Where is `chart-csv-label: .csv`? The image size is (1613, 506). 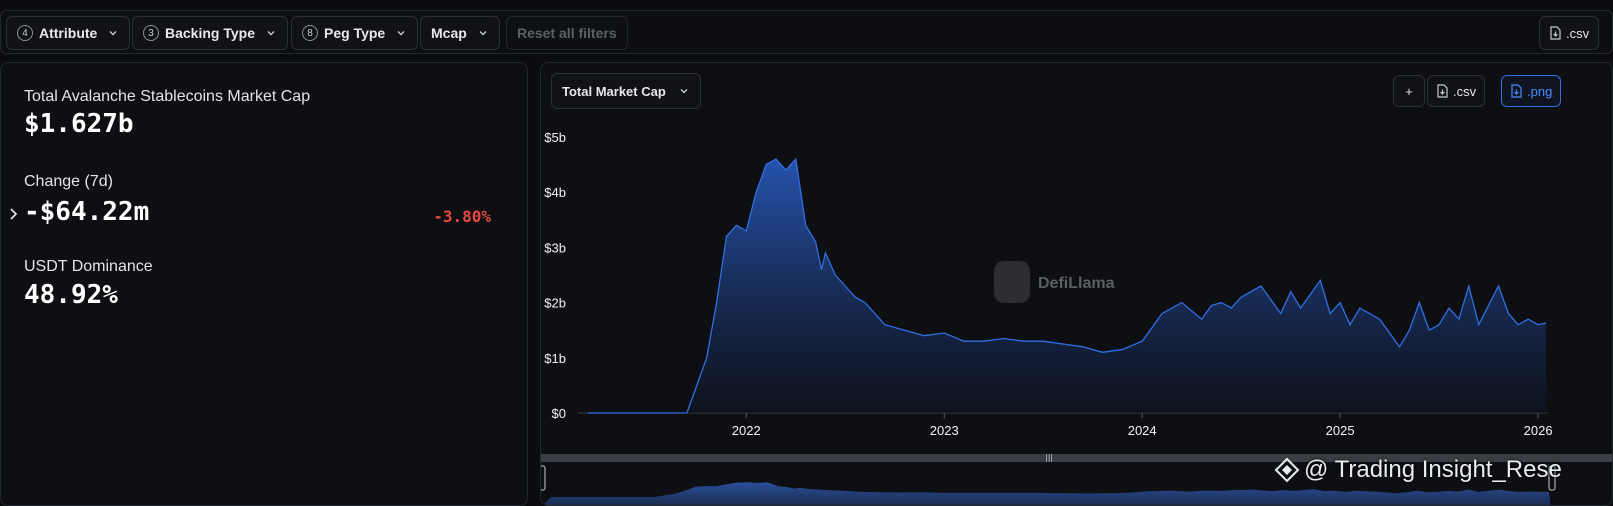
chart-csv-label: .csv is located at coordinates (1465, 91).